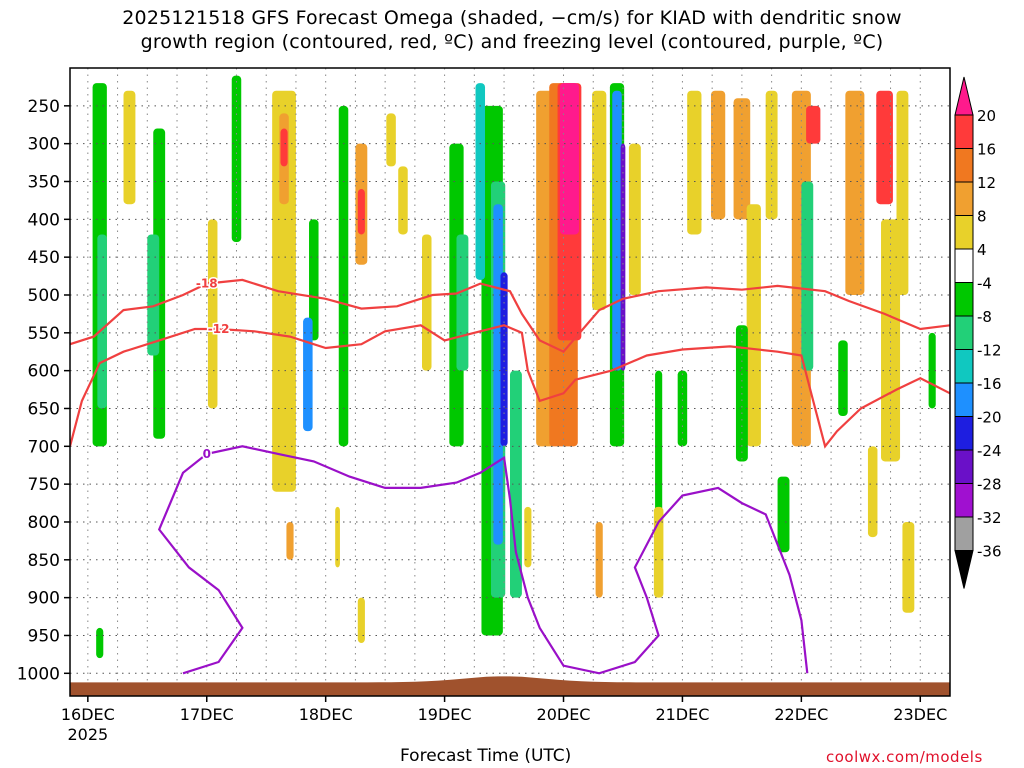  Describe the element at coordinates (989, 451) in the screenshot. I see `colorbar-label: -24` at that location.